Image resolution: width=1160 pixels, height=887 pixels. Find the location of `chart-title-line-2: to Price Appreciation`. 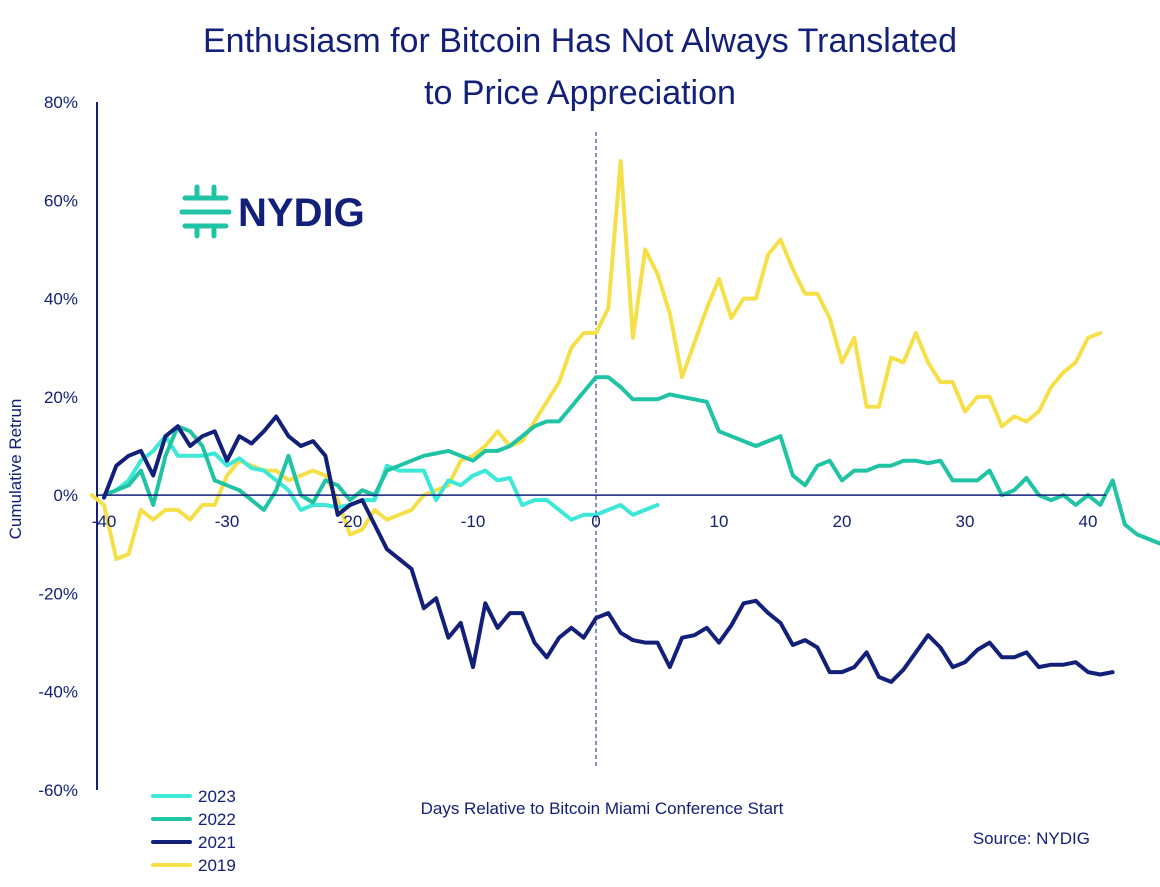

chart-title-line-2: to Price Appreciation is located at coordinates (580, 93).